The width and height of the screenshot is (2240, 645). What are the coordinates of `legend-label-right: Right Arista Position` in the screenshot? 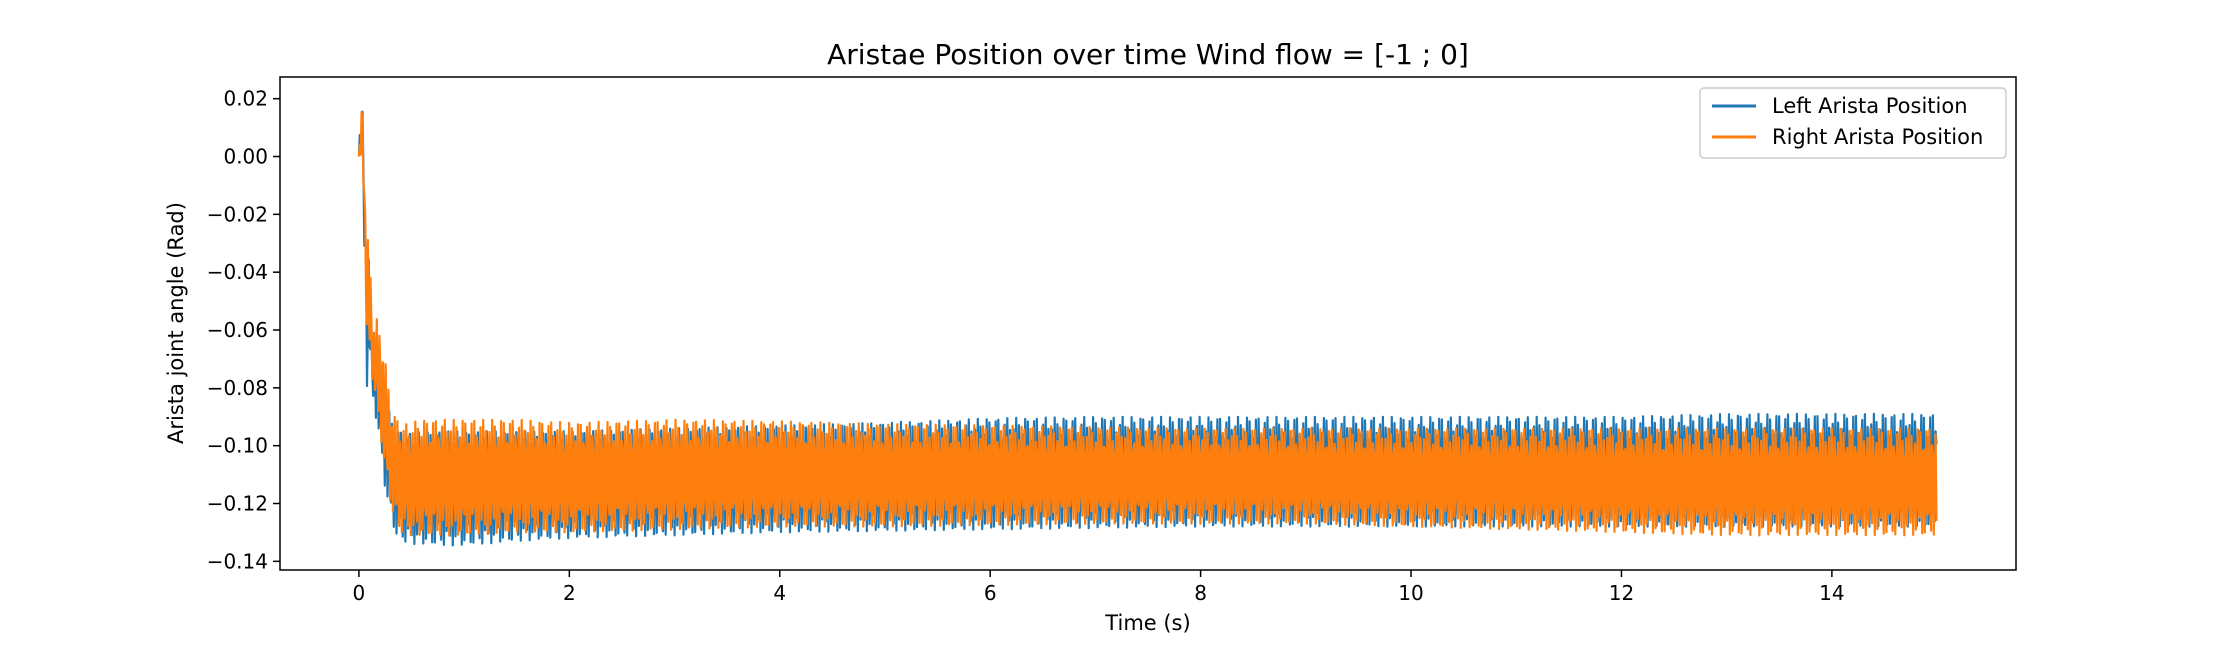 It's located at (1877, 137).